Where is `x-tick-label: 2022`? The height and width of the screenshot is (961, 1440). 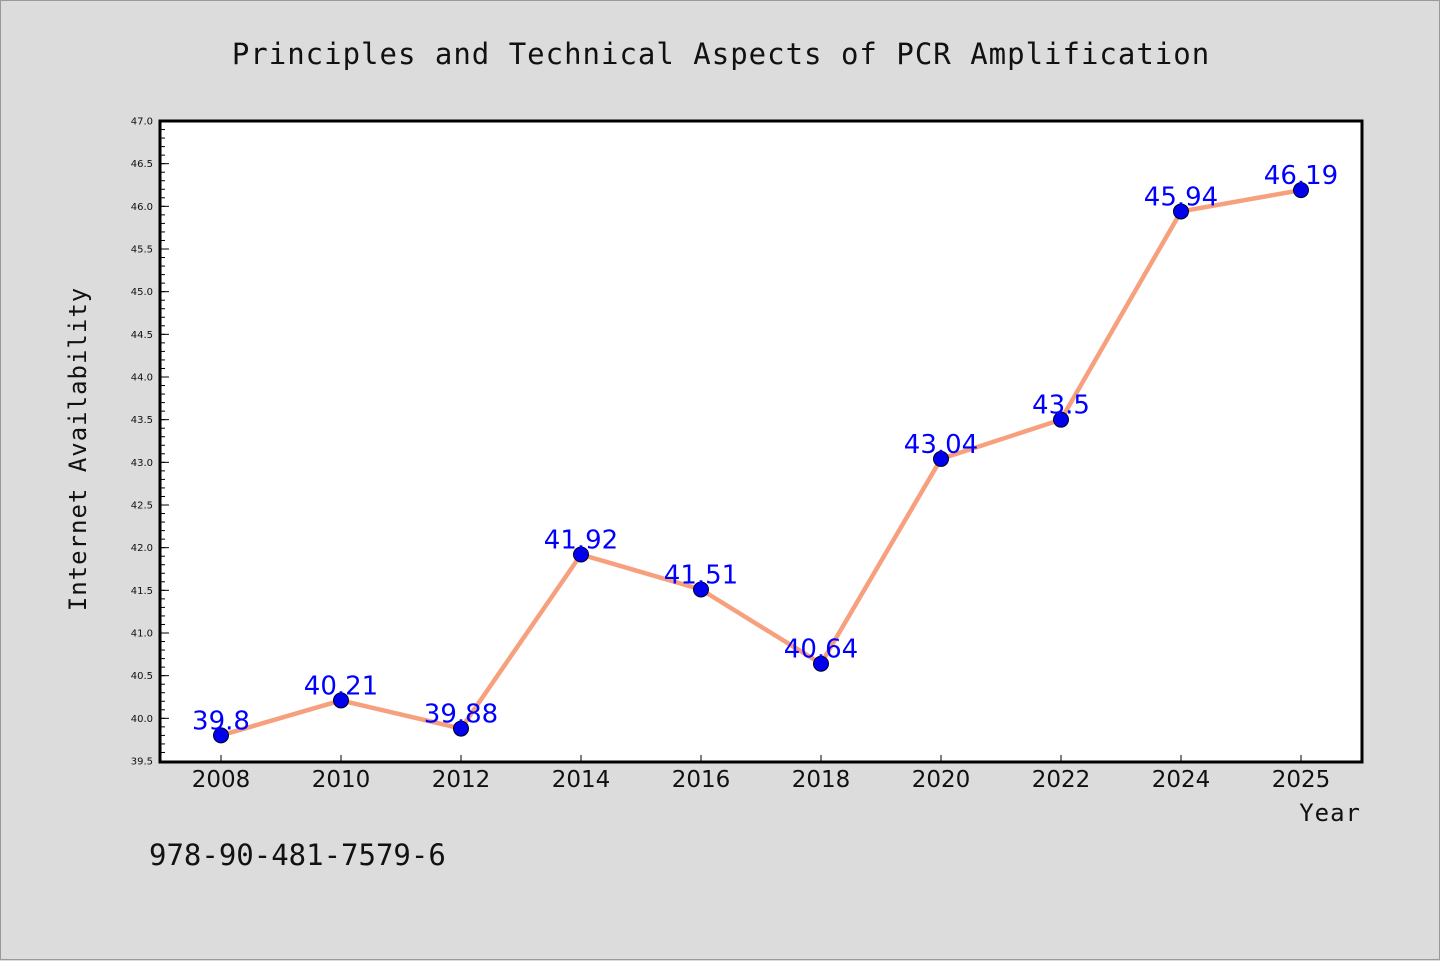
x-tick-label: 2022 is located at coordinates (1061, 780).